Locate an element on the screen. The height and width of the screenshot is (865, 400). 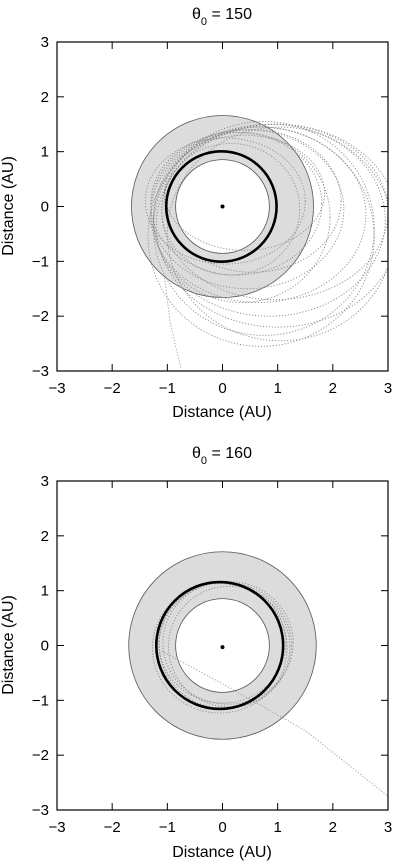
chart-title: θ0 = 160 is located at coordinates (222, 456).